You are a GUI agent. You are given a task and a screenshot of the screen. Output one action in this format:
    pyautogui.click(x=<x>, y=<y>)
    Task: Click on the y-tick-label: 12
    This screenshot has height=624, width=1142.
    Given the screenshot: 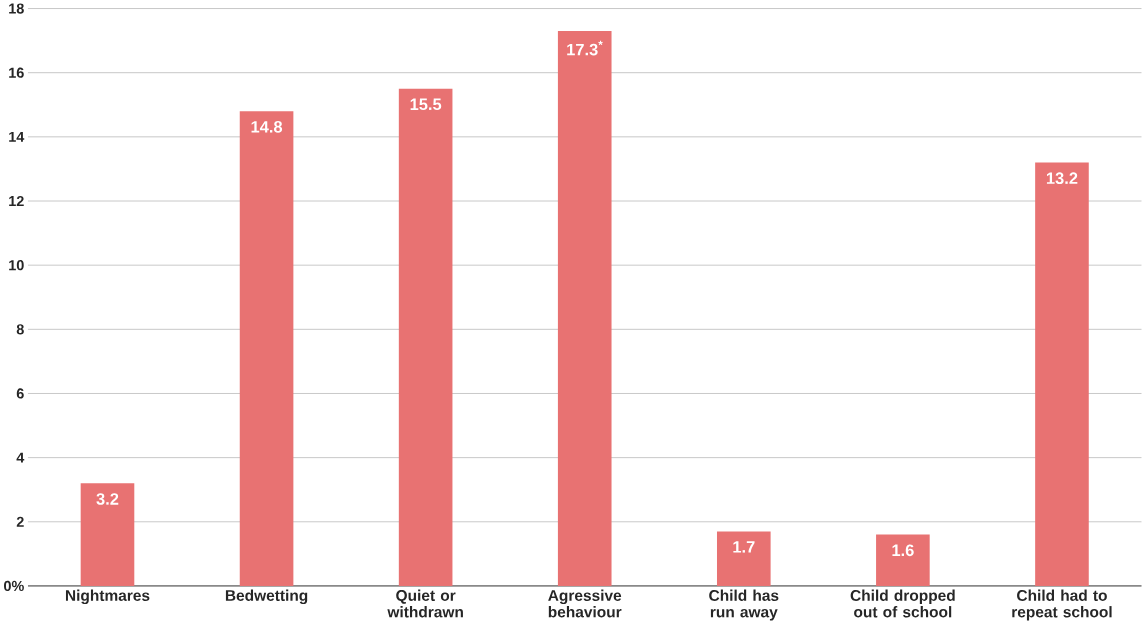 What is the action you would take?
    pyautogui.click(x=16, y=201)
    